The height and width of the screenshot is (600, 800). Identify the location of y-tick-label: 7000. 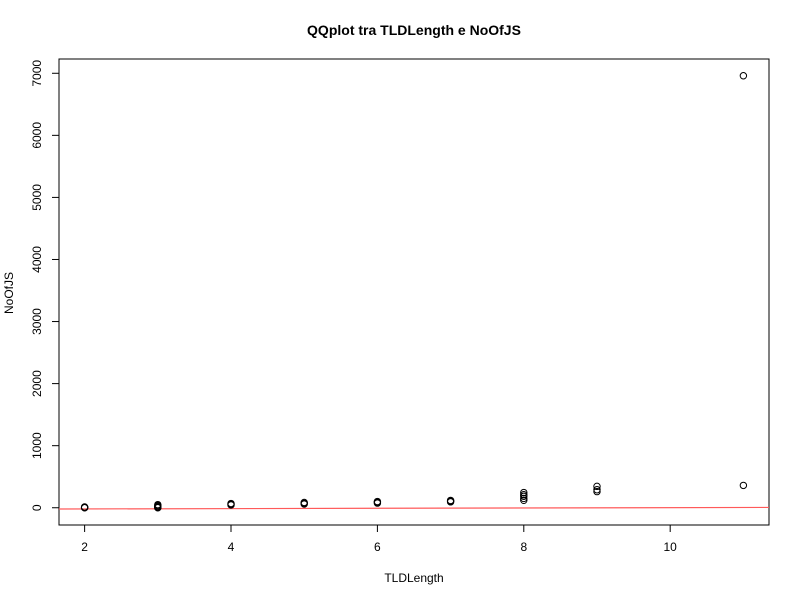
(37, 73).